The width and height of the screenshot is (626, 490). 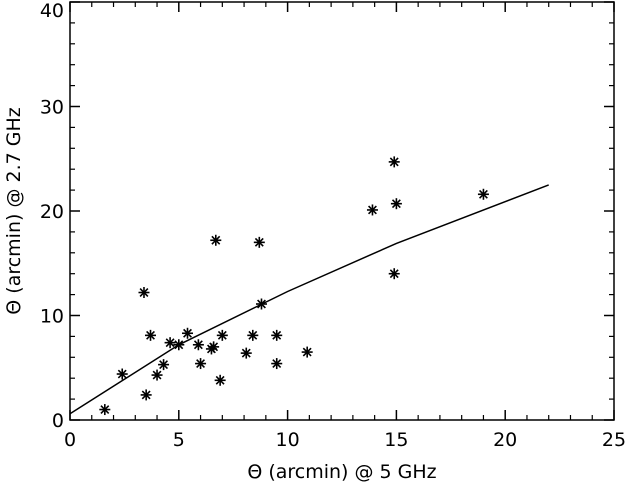 I want to click on y-tick-label: 10, so click(x=52, y=317).